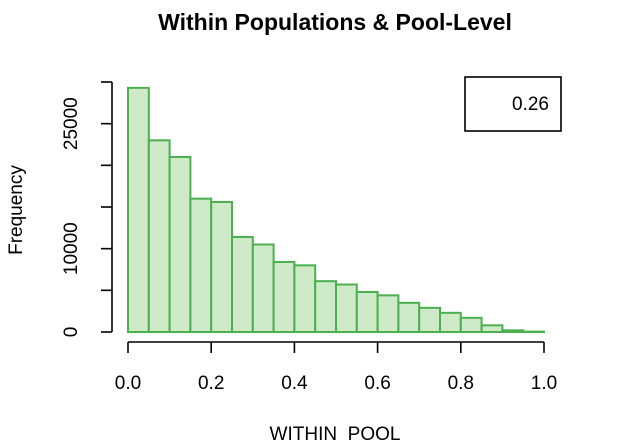 The image size is (619, 442). What do you see at coordinates (336, 368) in the screenshot?
I see `x-axis-ticks: 0.0 0.2 0.4 0.6 0.8 1.0` at bounding box center [336, 368].